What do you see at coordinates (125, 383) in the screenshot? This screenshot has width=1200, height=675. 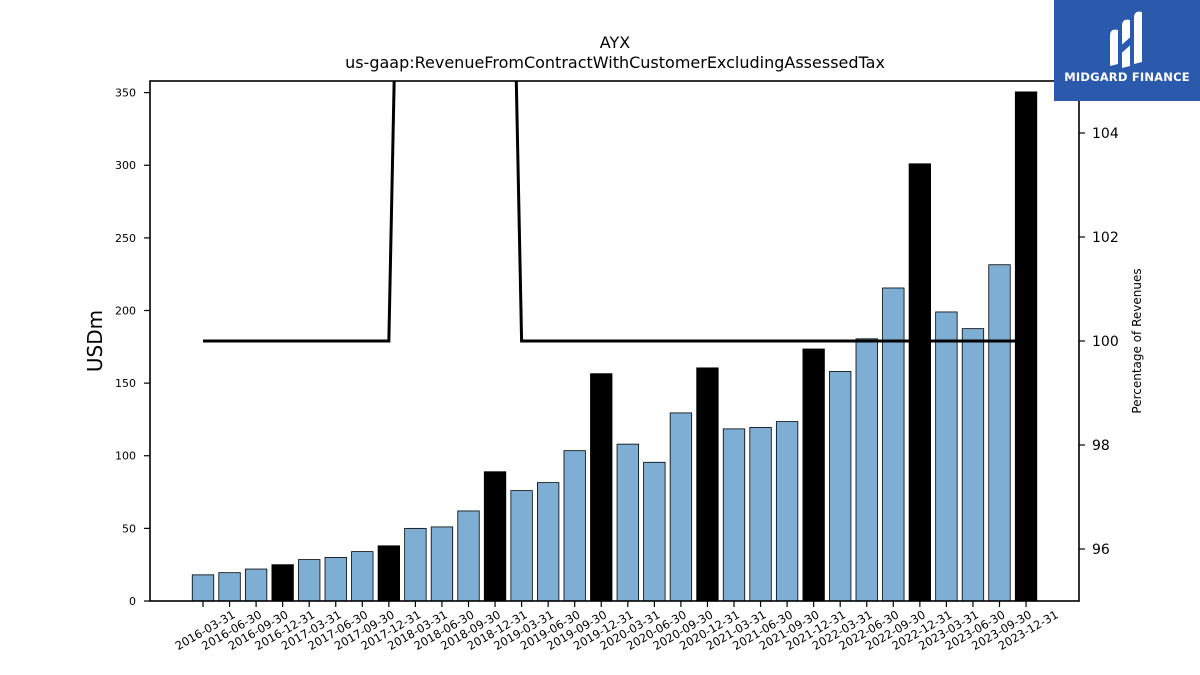 I see `y-tick-label: 150` at bounding box center [125, 383].